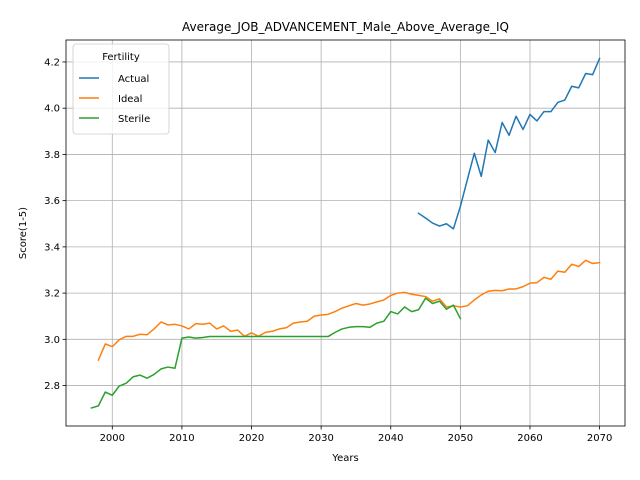  Describe the element at coordinates (276, 353) in the screenshot. I see `series-line-sterile` at that location.